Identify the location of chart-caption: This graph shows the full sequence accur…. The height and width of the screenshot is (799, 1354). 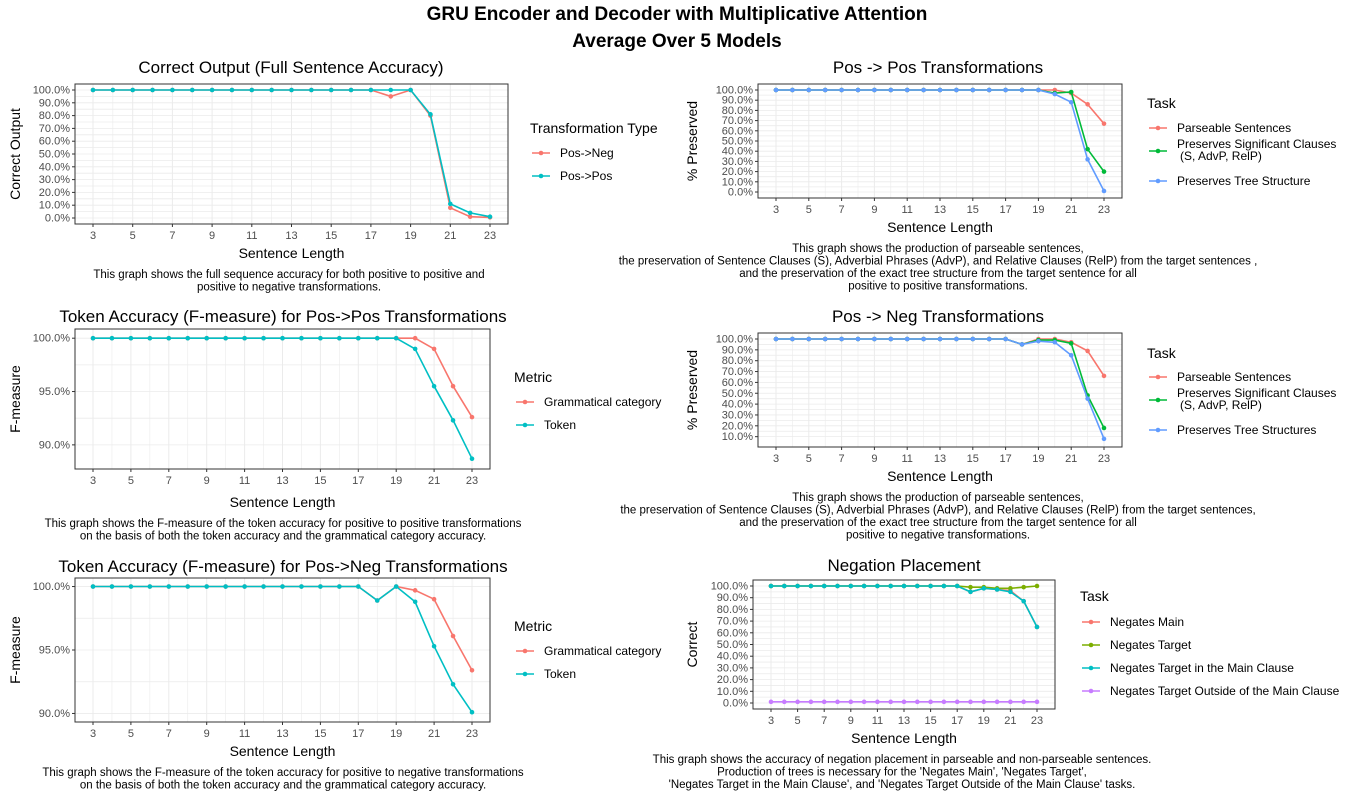
(288, 275).